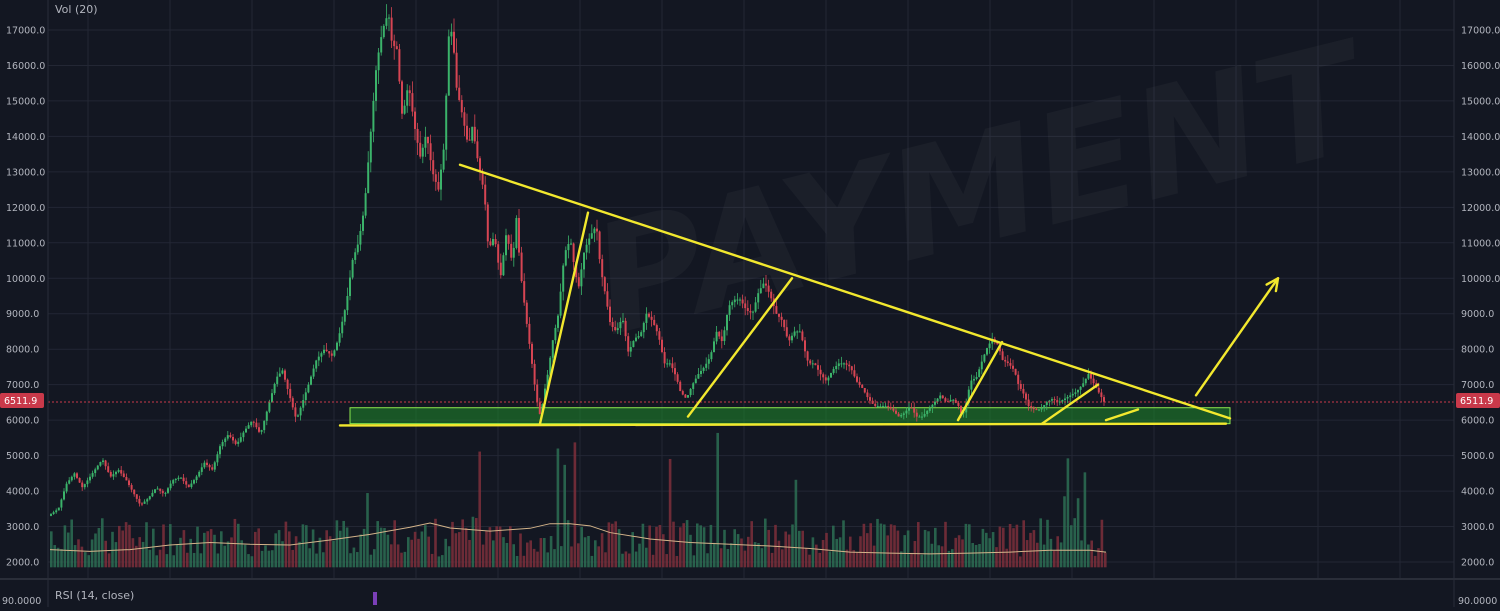 Image resolution: width=1500 pixels, height=611 pixels. What do you see at coordinates (1480, 31) in the screenshot?
I see `price-tick-label-right: 17000.0` at bounding box center [1480, 31].